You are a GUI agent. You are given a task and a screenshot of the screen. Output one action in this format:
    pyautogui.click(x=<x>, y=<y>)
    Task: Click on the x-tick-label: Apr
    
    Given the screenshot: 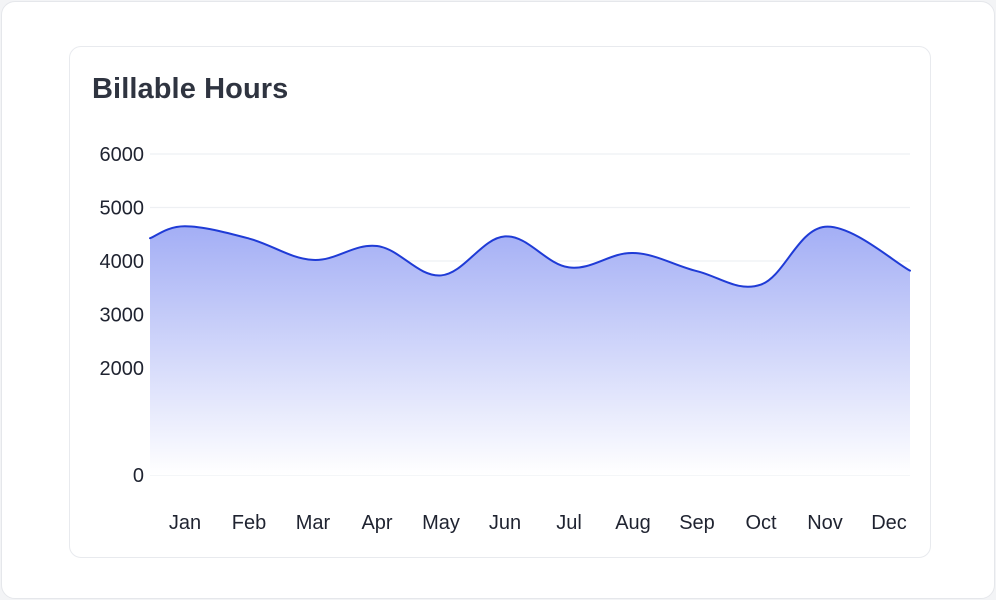 What is the action you would take?
    pyautogui.click(x=376, y=523)
    